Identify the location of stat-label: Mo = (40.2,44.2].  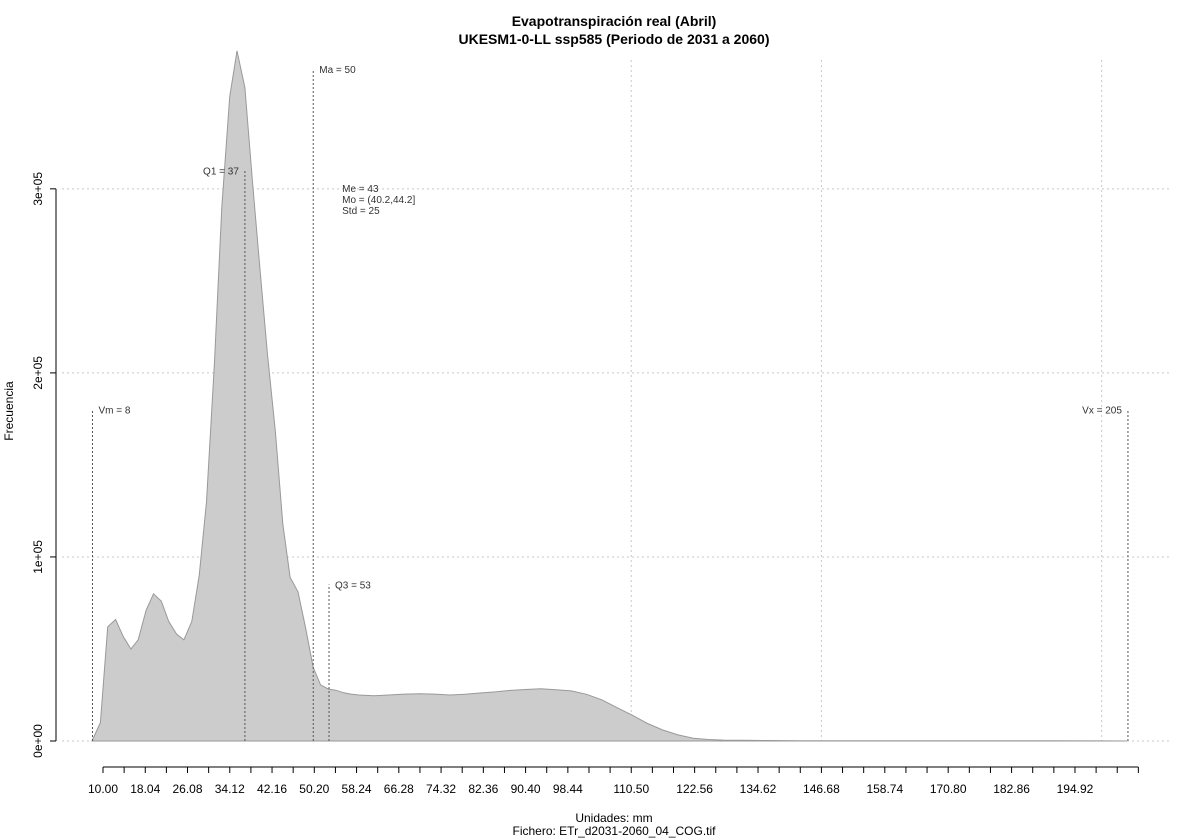
(378, 200).